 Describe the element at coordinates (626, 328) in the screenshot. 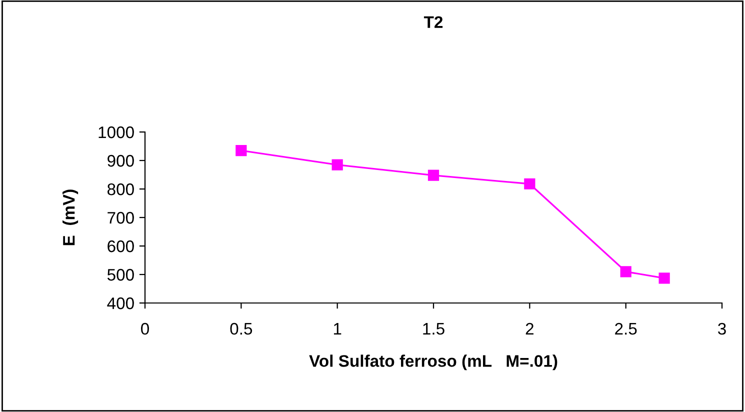

I see `x-tick-label: 2.5` at that location.